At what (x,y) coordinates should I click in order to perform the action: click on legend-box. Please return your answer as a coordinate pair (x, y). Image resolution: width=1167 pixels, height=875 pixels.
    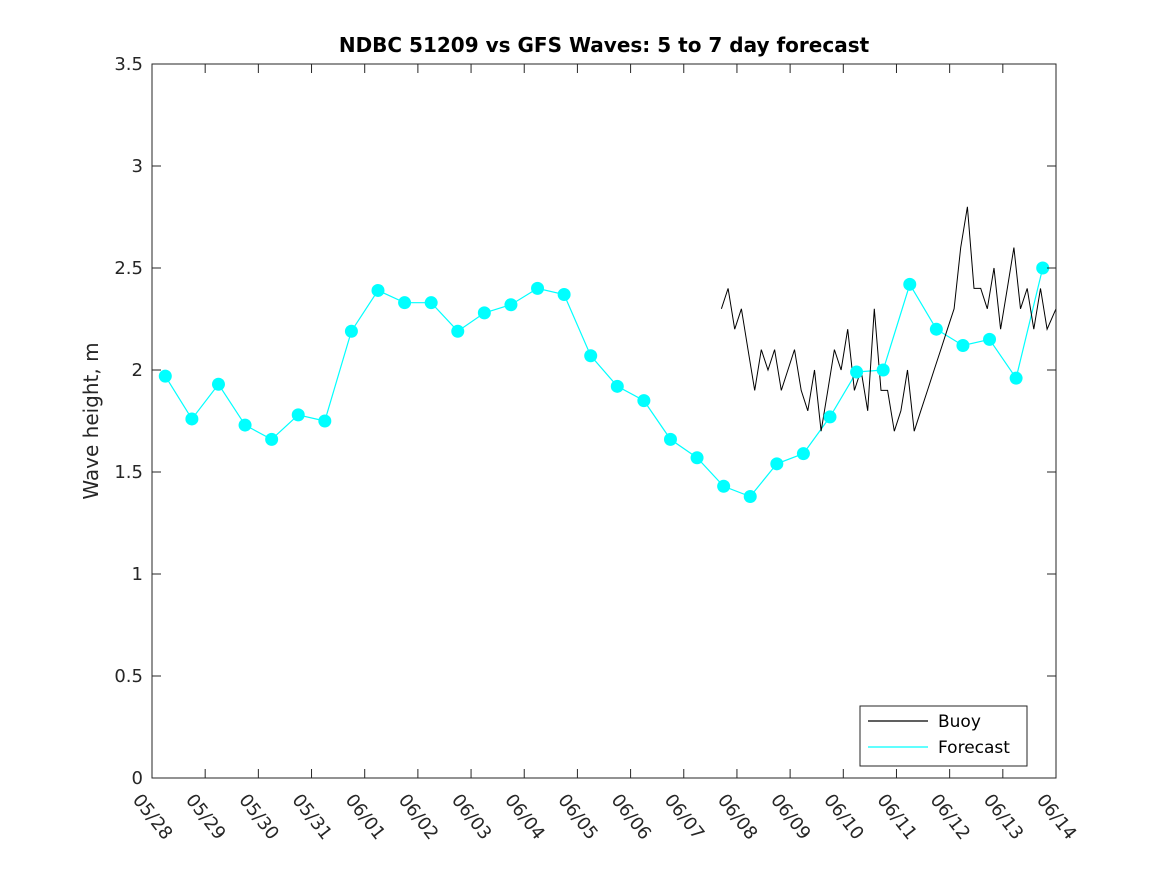
    Looking at the image, I should click on (943, 736).